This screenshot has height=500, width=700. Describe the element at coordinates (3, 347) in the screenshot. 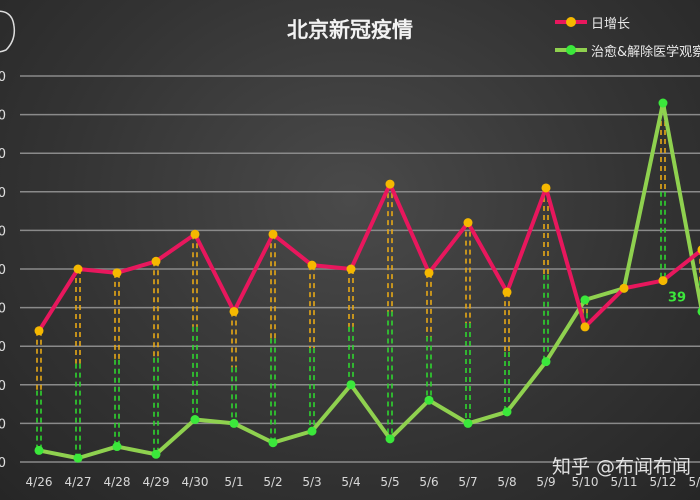

I see `y-tick-label: 30` at that location.